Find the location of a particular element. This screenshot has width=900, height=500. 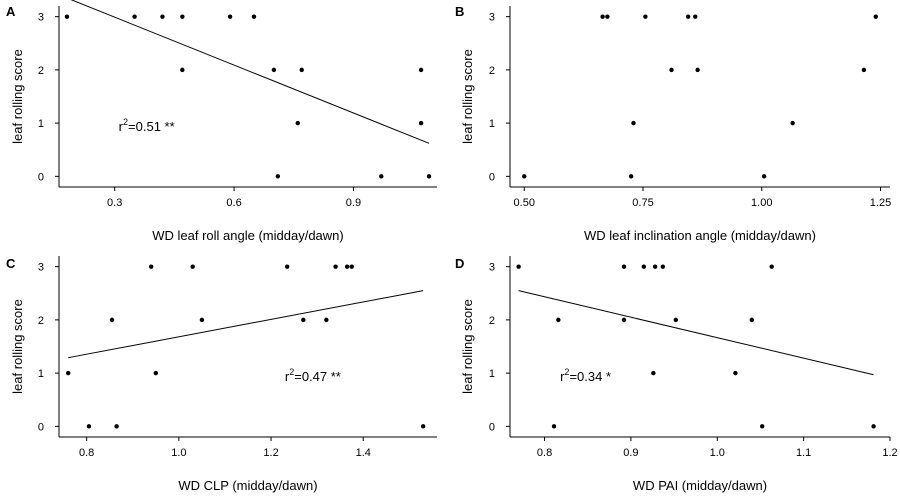

r-squared-label: r2=0.34 * is located at coordinates (585, 375).